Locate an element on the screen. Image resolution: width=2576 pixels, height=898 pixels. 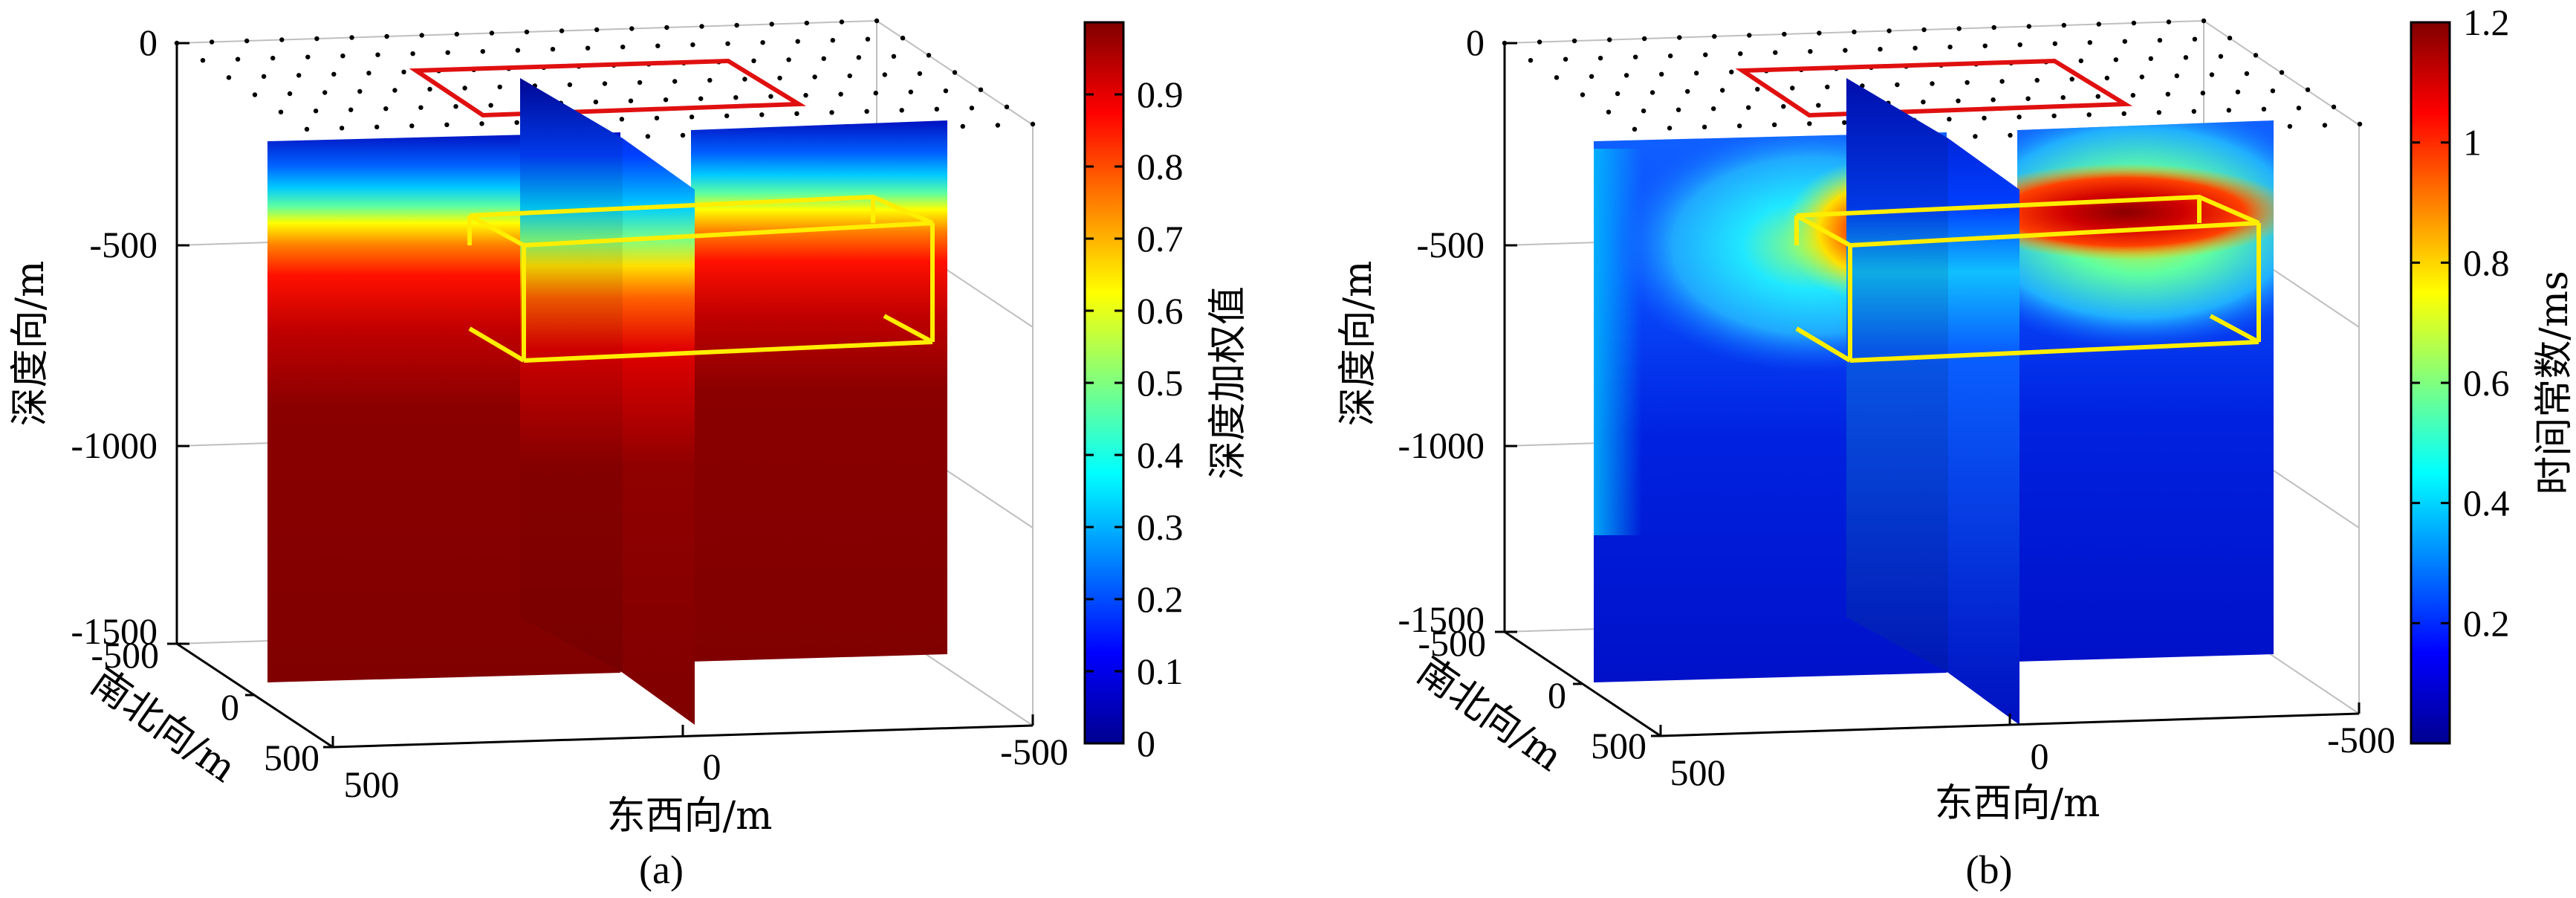
y-tick-label: -500 is located at coordinates (125, 655).